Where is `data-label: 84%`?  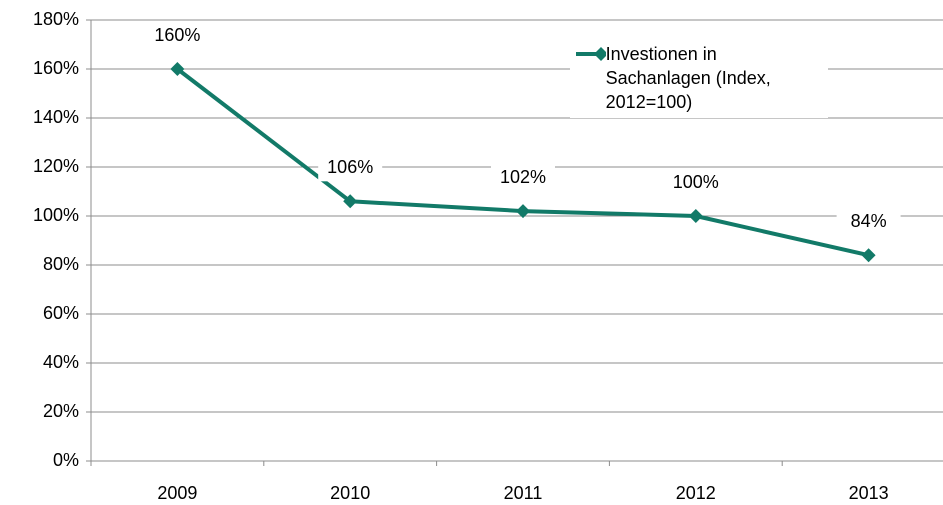
data-label: 84% is located at coordinates (869, 221).